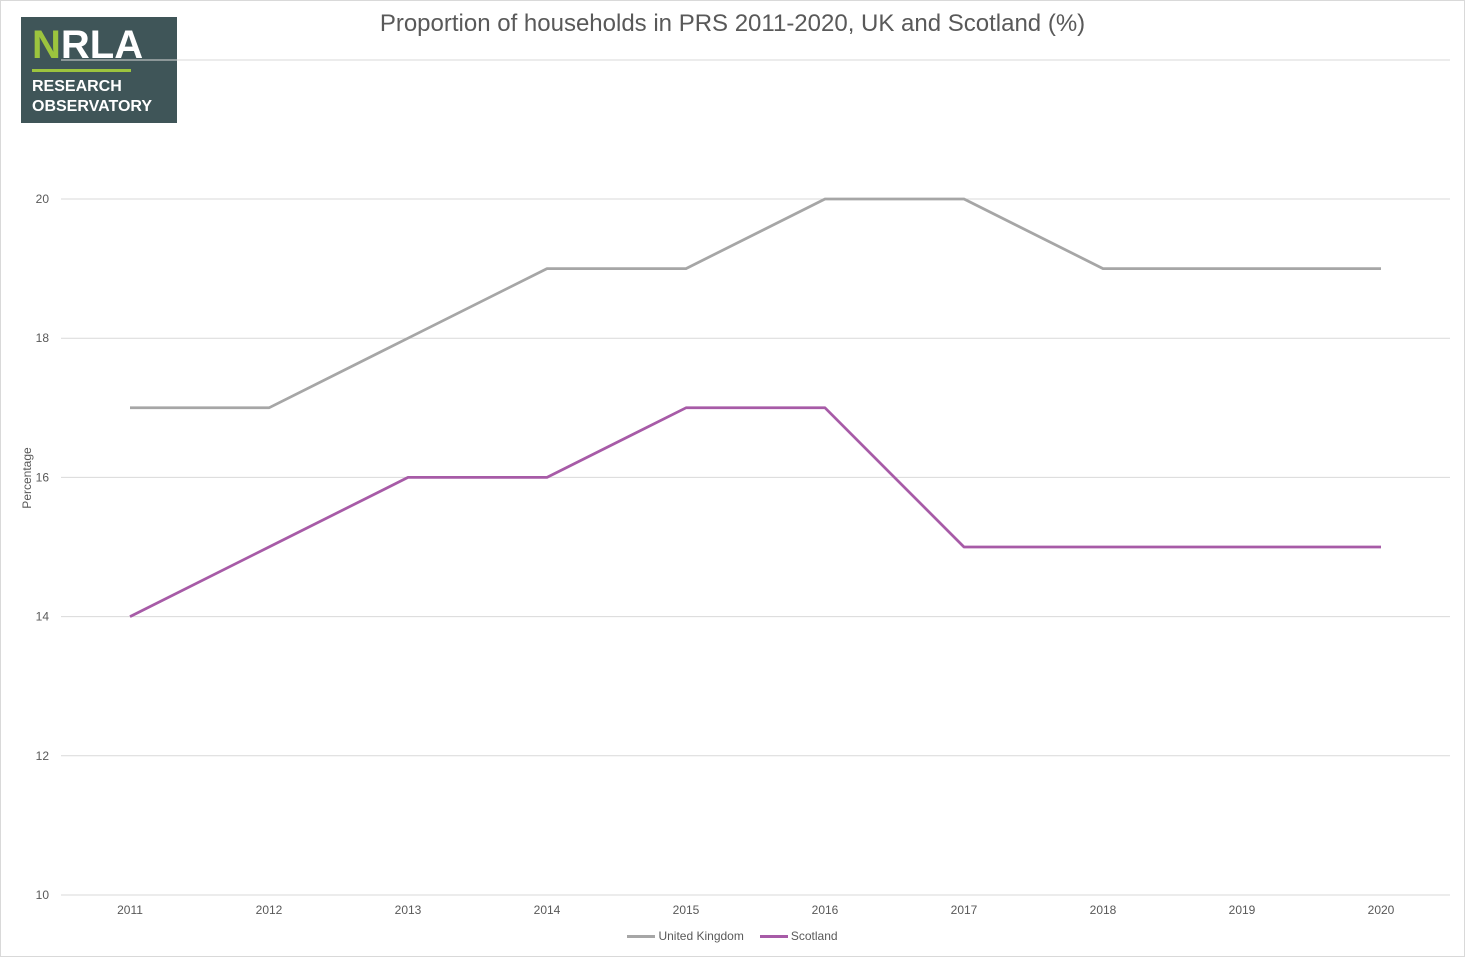 The width and height of the screenshot is (1465, 957). I want to click on y-tick-label: 12, so click(43, 756).